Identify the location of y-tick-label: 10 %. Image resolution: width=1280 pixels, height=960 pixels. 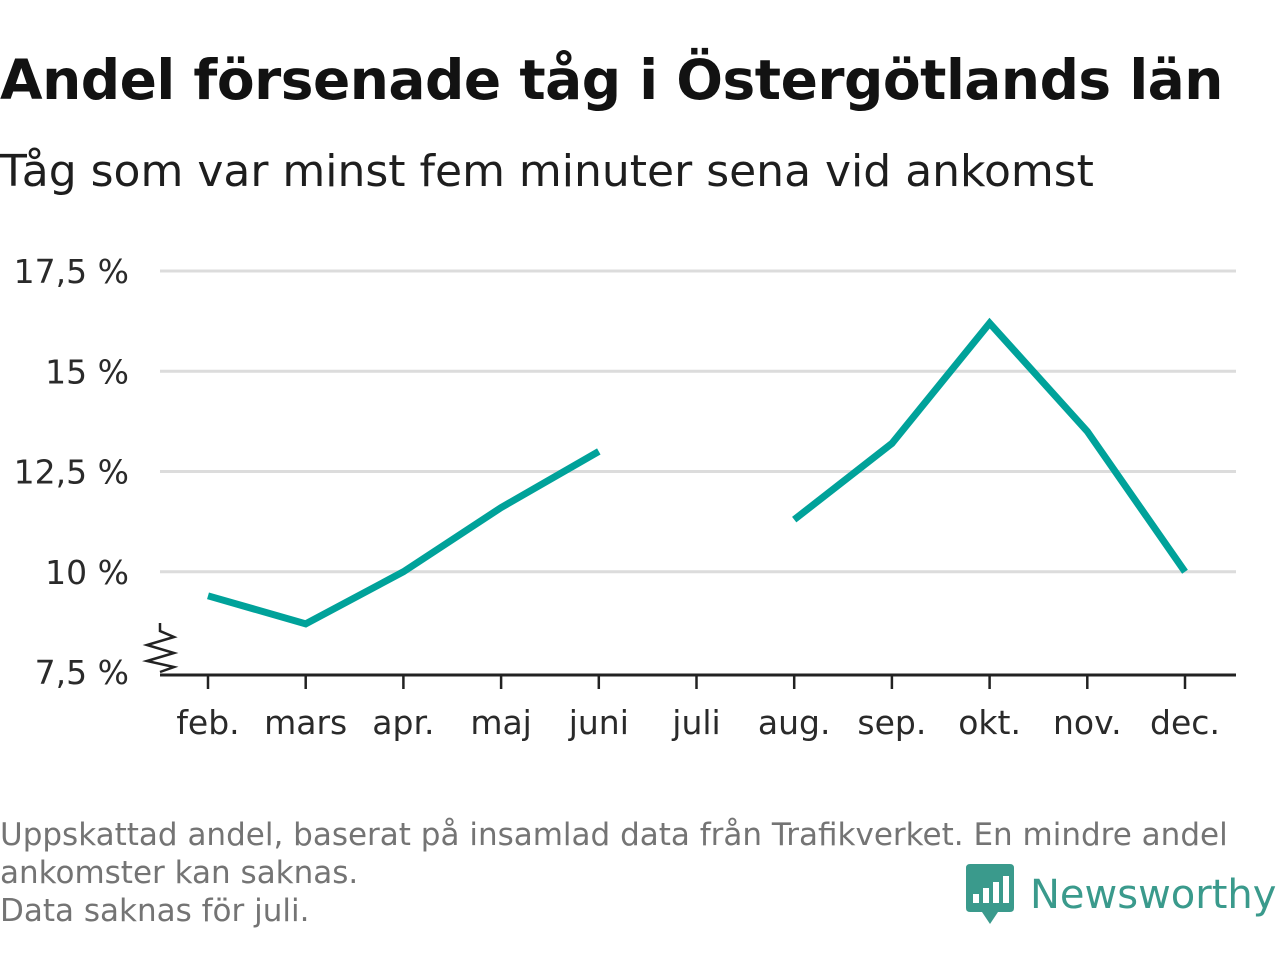
(87, 572).